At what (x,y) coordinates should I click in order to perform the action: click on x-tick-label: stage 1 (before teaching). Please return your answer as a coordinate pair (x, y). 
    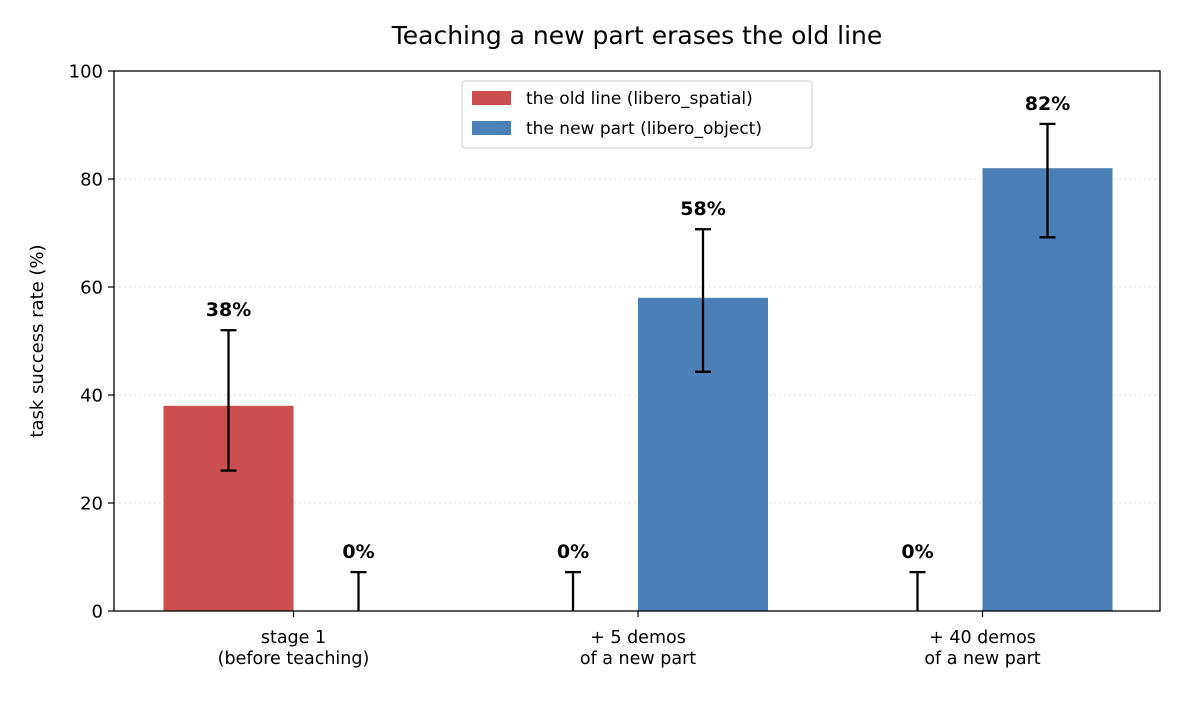
    Looking at the image, I should click on (294, 648).